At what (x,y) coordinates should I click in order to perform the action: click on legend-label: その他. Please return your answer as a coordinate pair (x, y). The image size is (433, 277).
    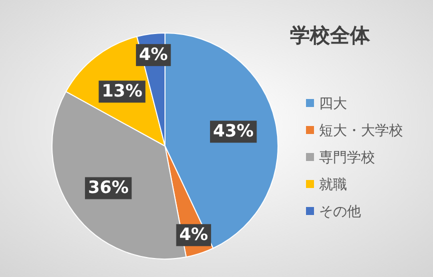
    Looking at the image, I should click on (340, 212).